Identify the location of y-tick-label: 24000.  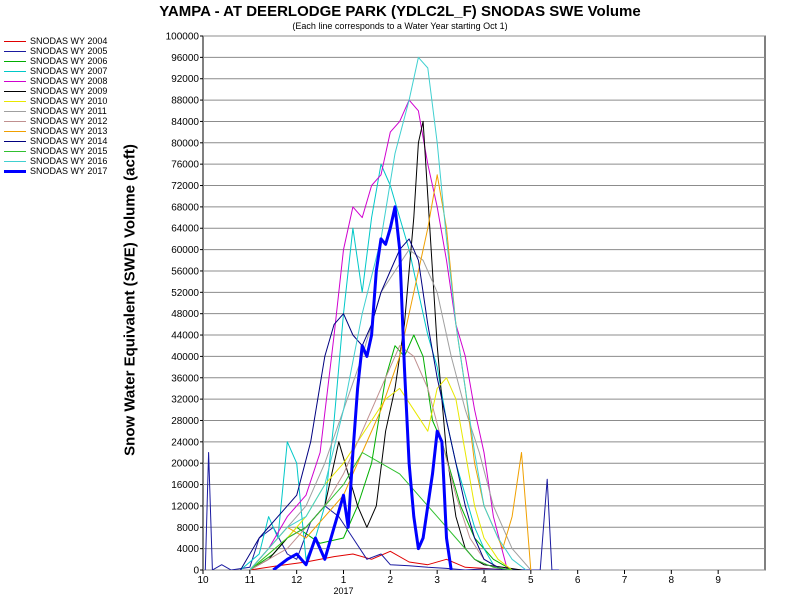
(185, 442).